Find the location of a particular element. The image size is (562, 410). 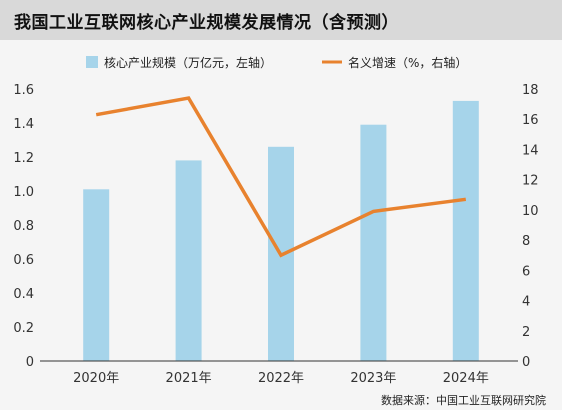

bar-2020年 is located at coordinates (96, 275).